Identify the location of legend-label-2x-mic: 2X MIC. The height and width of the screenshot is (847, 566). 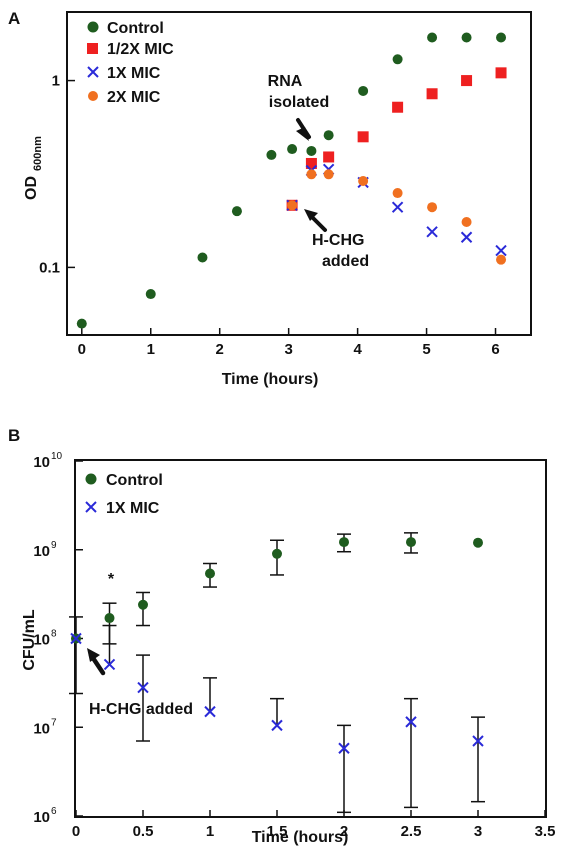
(134, 97).